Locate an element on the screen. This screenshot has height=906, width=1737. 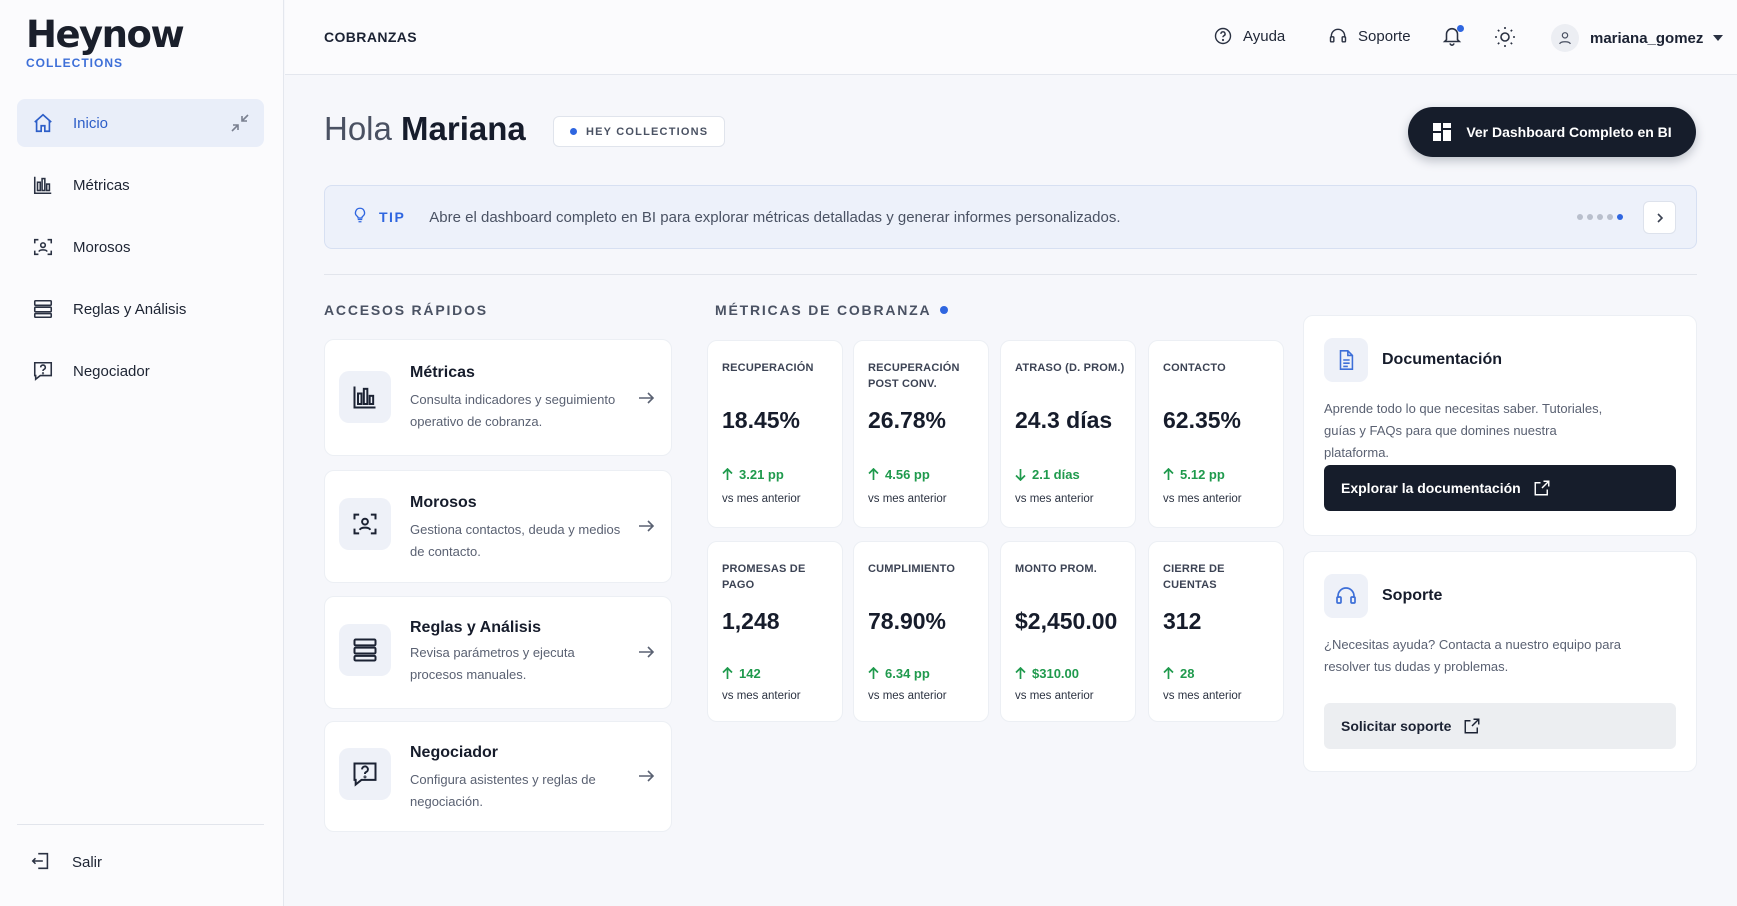
user-menu: mariana_gomez is located at coordinates (1637, 38).